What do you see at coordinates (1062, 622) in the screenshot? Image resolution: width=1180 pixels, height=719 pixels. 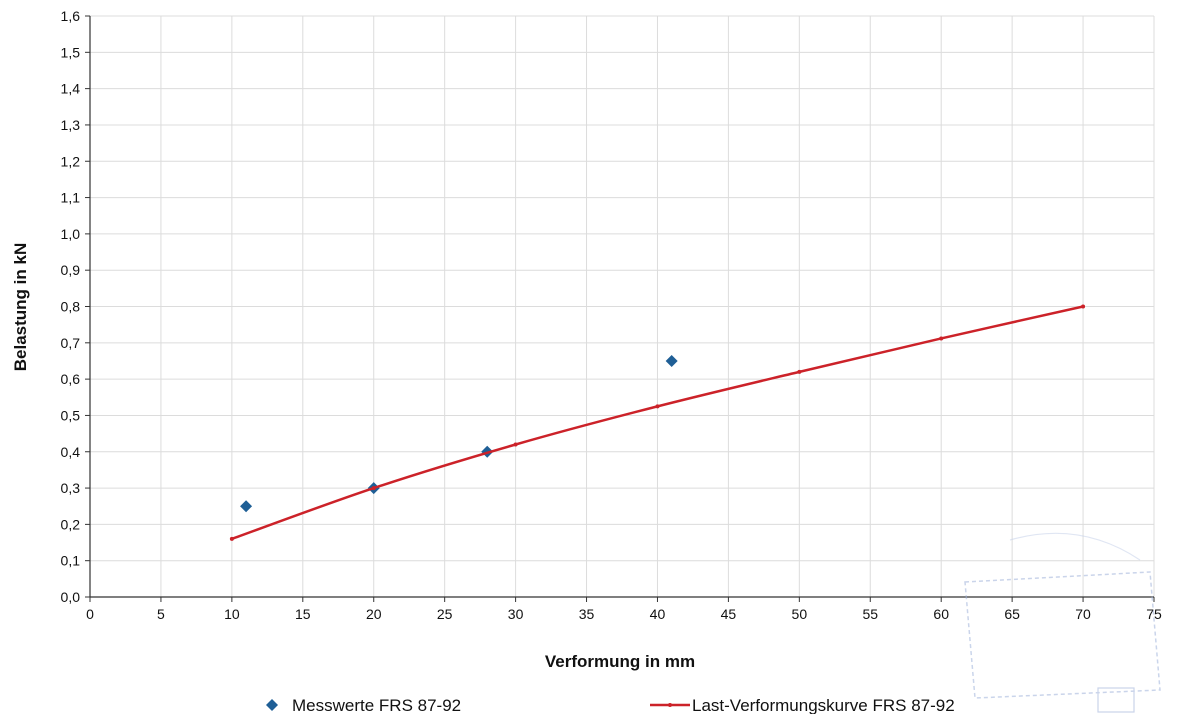 I see `stamp-graphic` at bounding box center [1062, 622].